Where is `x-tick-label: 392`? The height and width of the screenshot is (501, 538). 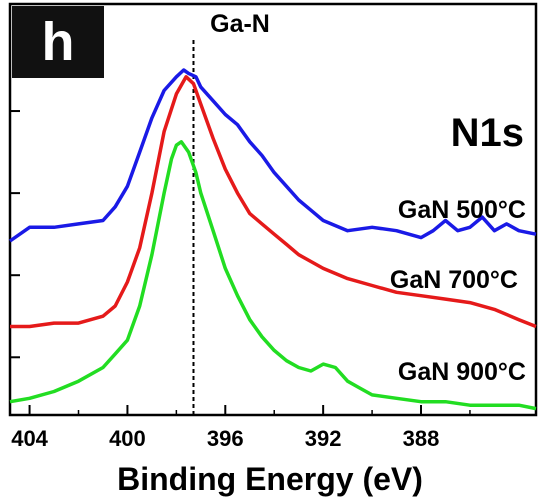 x-tick-label: 392 is located at coordinates (323, 438).